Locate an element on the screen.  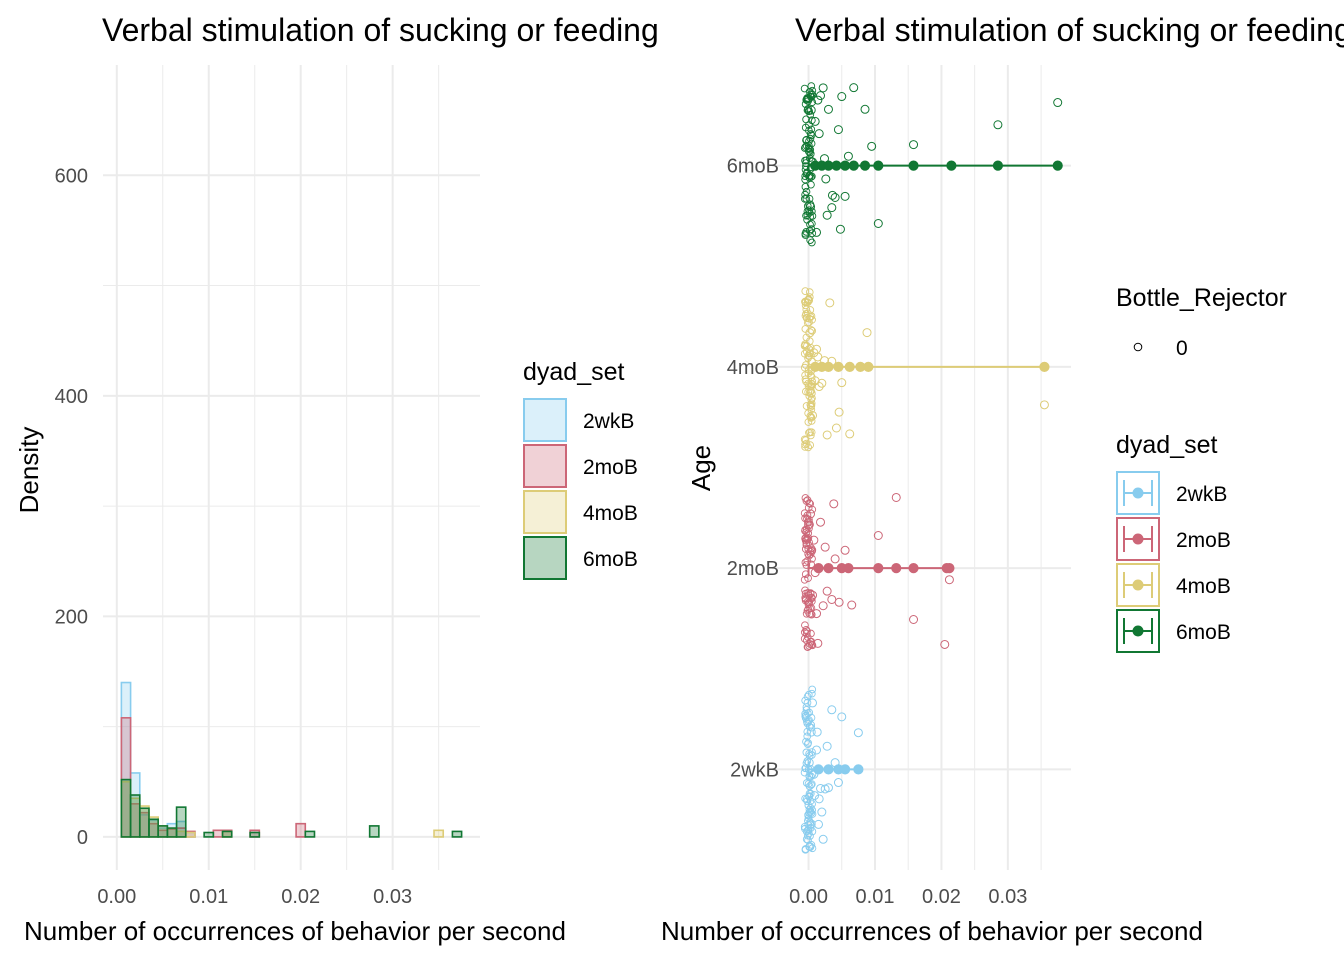
histogram-legend-title: dyad_set is located at coordinates (574, 372).